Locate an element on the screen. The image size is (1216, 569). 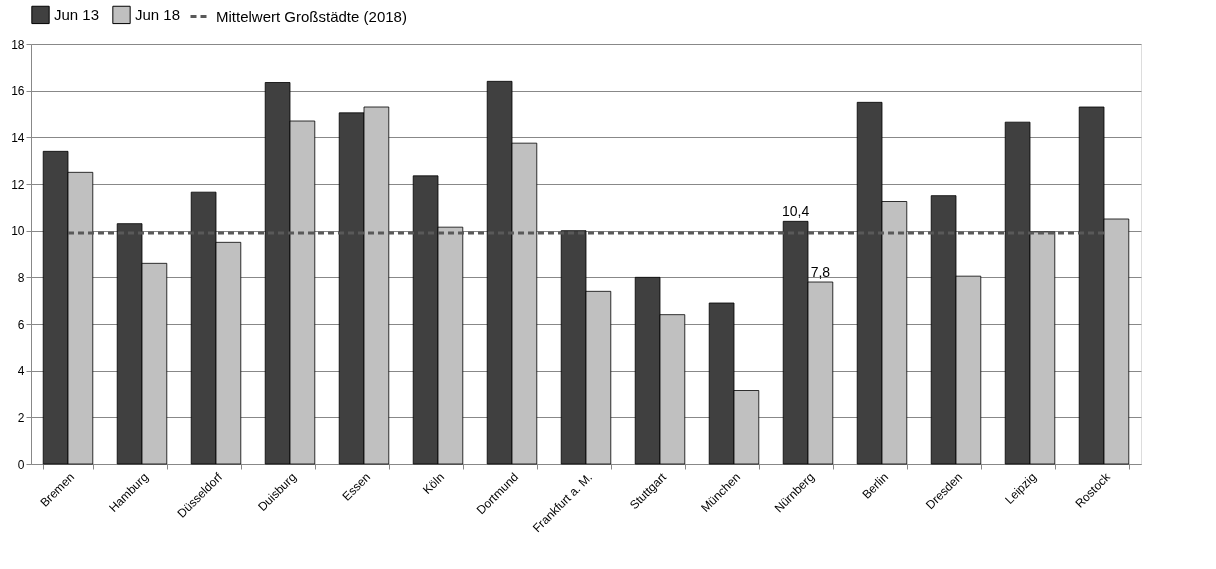
y-tick-label: 4 is located at coordinates (21, 371).